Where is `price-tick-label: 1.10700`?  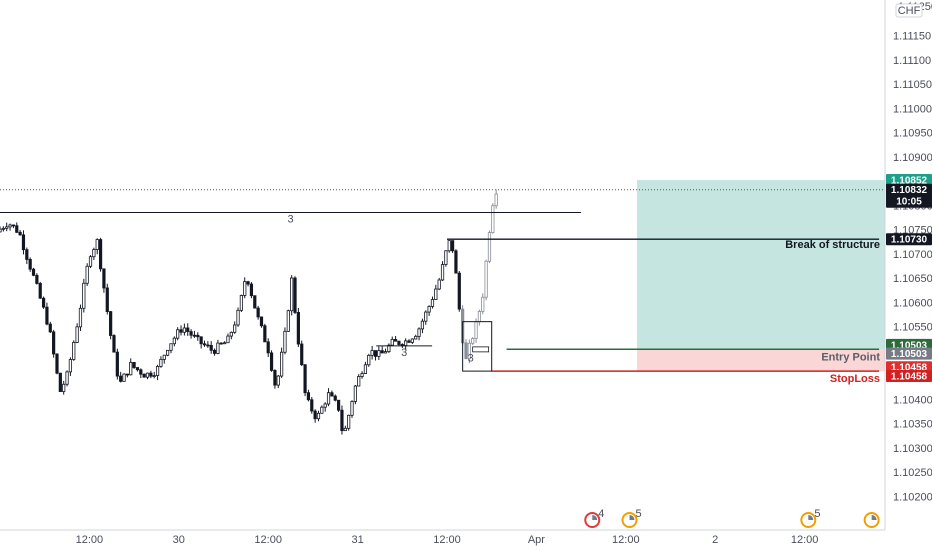
price-tick-label: 1.10700 is located at coordinates (912, 255).